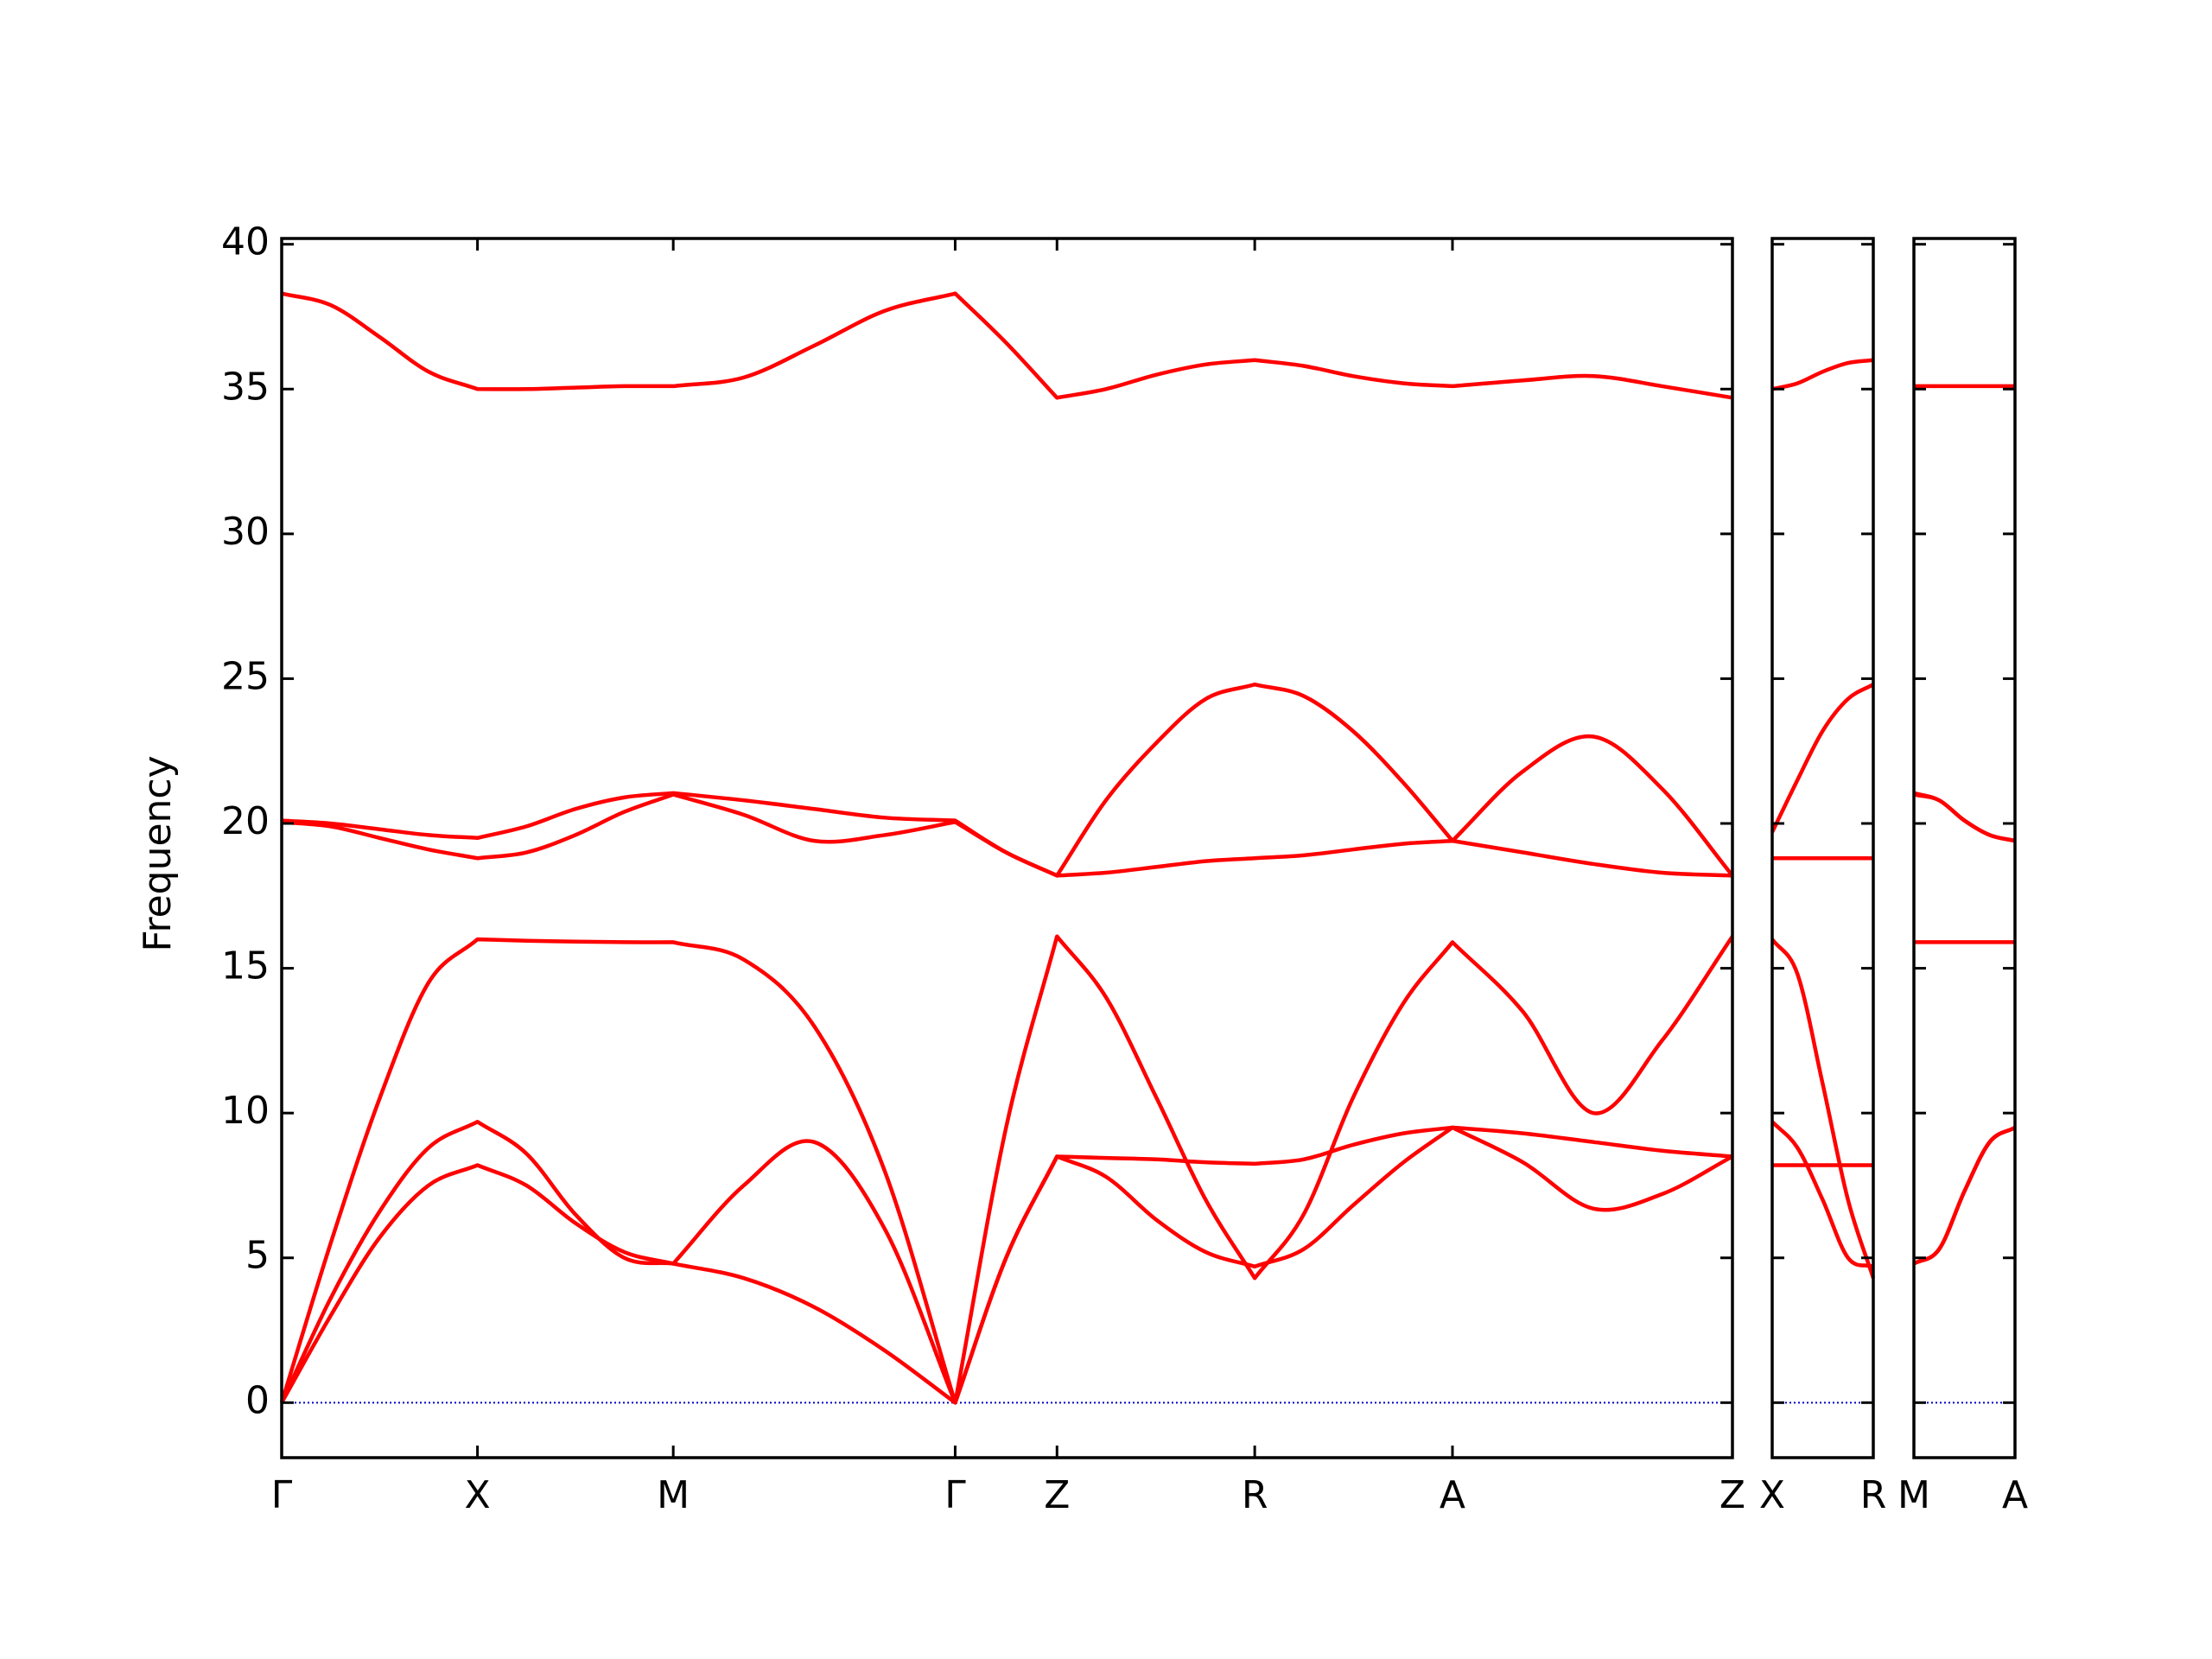 The height and width of the screenshot is (1659, 2212). Describe the element at coordinates (245, 387) in the screenshot. I see `y-tick-label: 35` at that location.